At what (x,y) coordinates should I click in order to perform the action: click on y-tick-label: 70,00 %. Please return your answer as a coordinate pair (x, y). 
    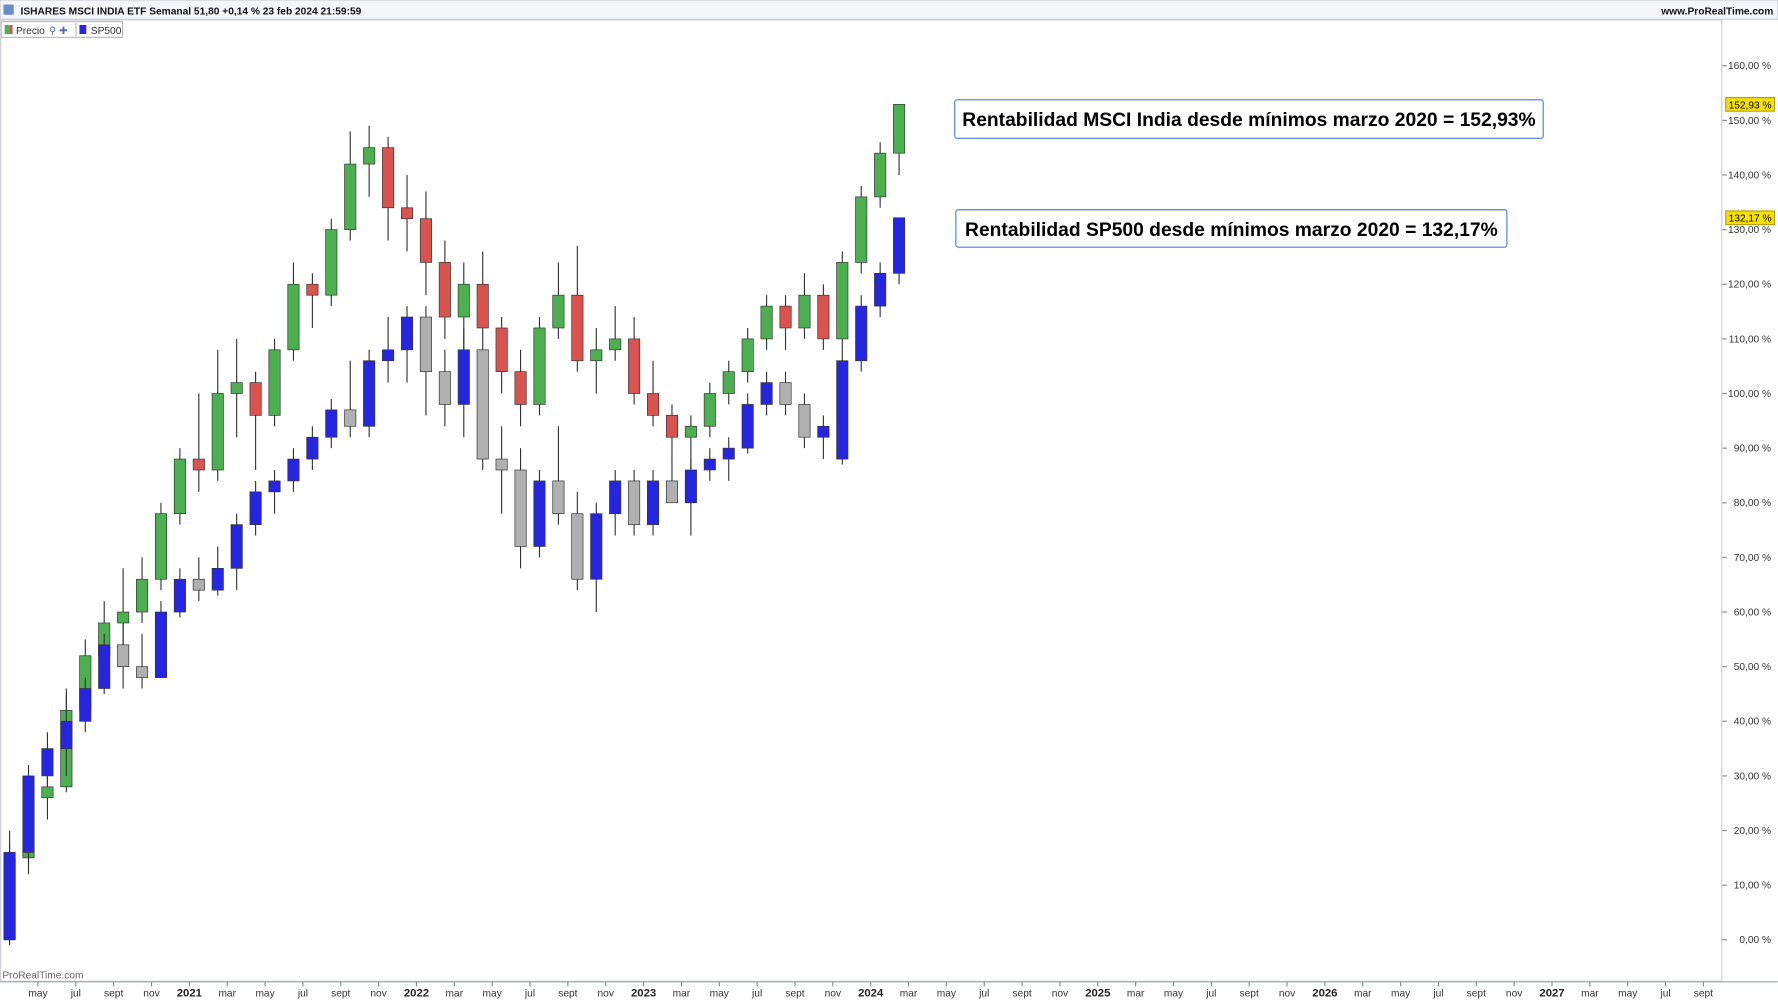
    Looking at the image, I should click on (1752, 558).